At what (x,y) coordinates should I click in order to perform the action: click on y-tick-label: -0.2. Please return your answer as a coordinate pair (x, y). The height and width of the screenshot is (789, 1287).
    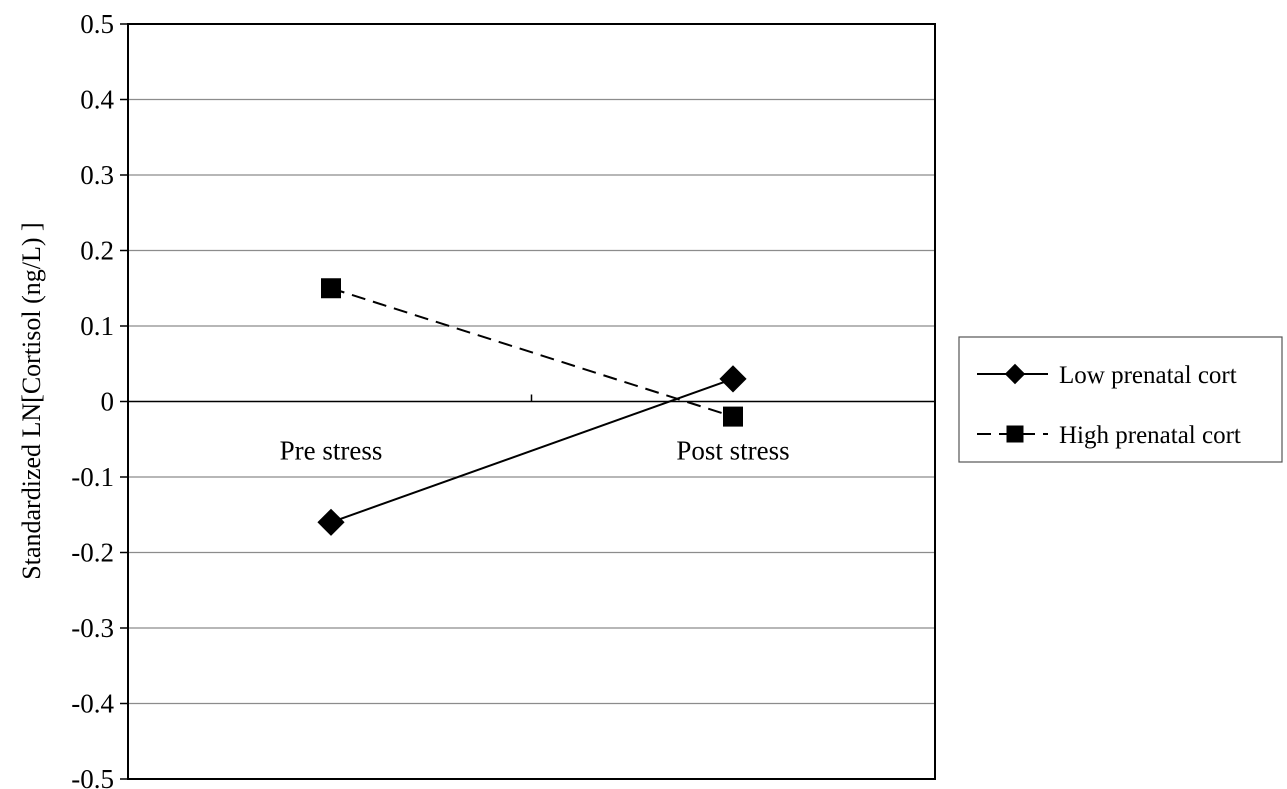
    Looking at the image, I should click on (92, 553).